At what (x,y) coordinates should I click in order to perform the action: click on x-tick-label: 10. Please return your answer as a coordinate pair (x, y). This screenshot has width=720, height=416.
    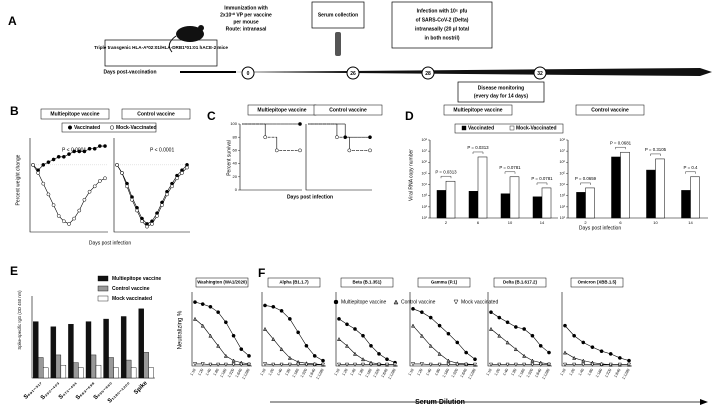
    Looking at the image, I should click on (655, 222).